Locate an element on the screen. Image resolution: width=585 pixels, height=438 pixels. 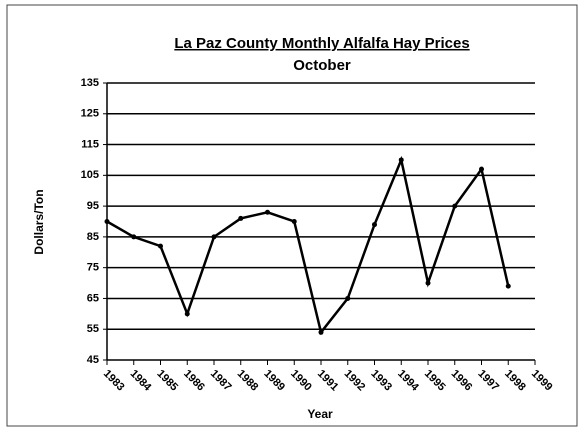
y-tick-label: 135 is located at coordinates (90, 83).